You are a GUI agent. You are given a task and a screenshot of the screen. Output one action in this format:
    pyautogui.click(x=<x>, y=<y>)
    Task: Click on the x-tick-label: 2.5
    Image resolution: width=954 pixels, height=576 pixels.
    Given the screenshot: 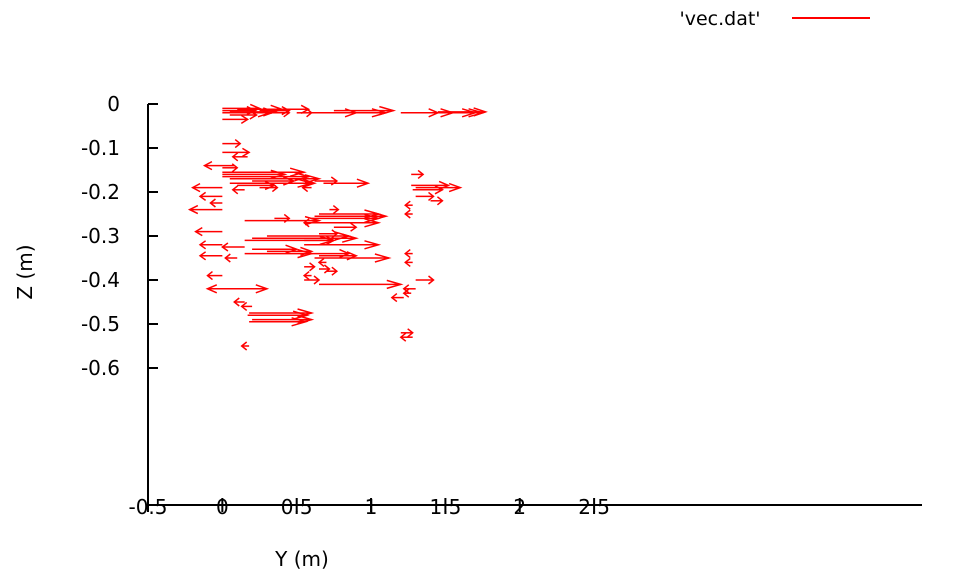 What is the action you would take?
    pyautogui.click(x=594, y=507)
    